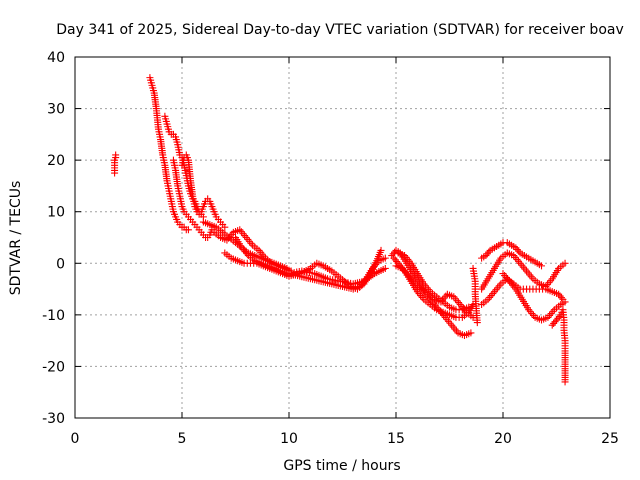  What do you see at coordinates (56, 58) in the screenshot?
I see `y-tick-label: 40` at bounding box center [56, 58].